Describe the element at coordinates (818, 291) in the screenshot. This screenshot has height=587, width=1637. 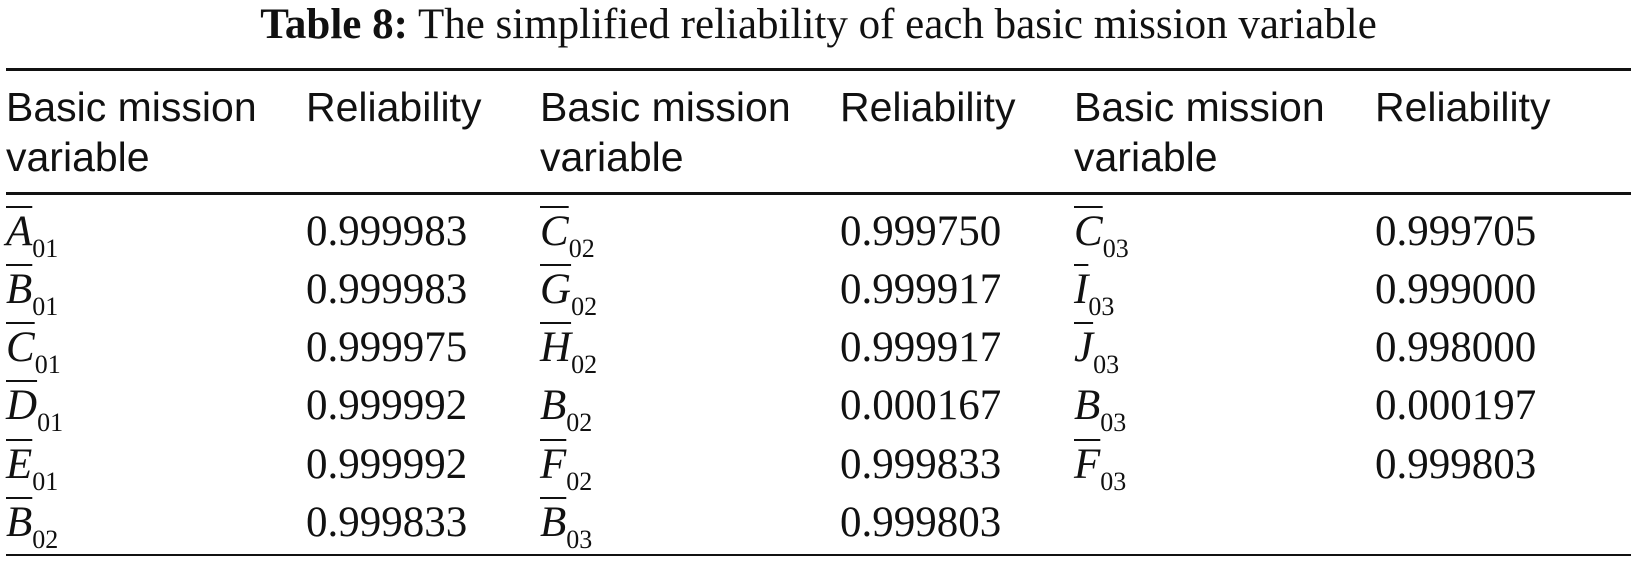
I see `table-row: B01 0.999983 G02 0.999917 I03 0.999000` at that location.